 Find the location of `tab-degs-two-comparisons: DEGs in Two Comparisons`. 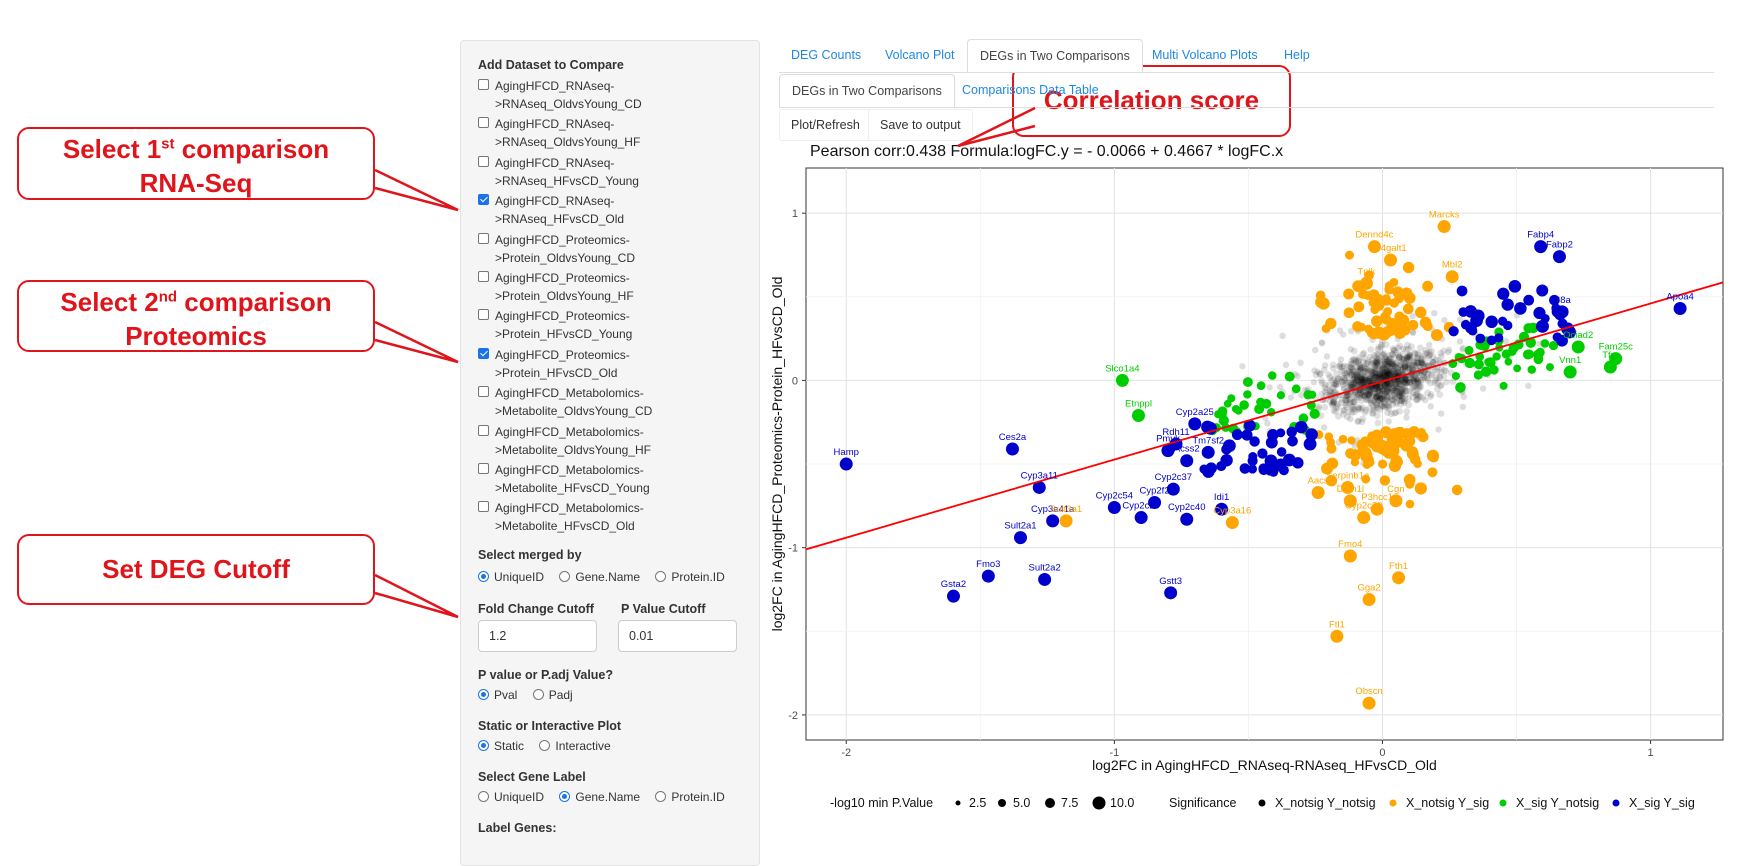

tab-degs-two-comparisons: DEGs in Two Comparisons is located at coordinates (1055, 56).